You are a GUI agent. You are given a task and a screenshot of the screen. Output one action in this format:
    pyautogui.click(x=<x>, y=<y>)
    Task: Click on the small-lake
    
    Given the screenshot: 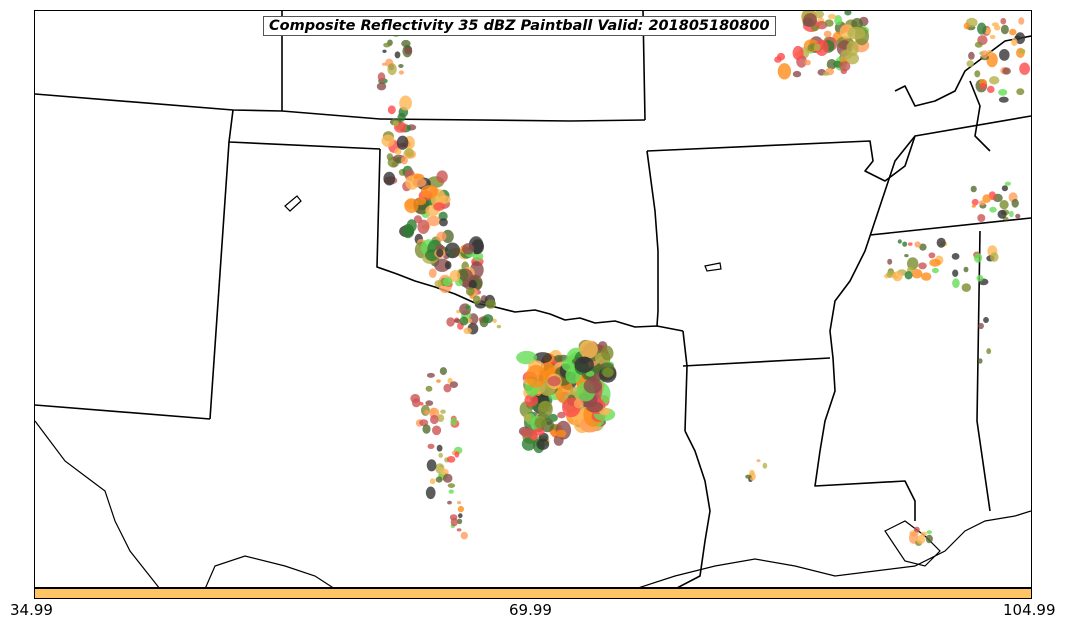 What is the action you would take?
    pyautogui.click(x=713, y=267)
    